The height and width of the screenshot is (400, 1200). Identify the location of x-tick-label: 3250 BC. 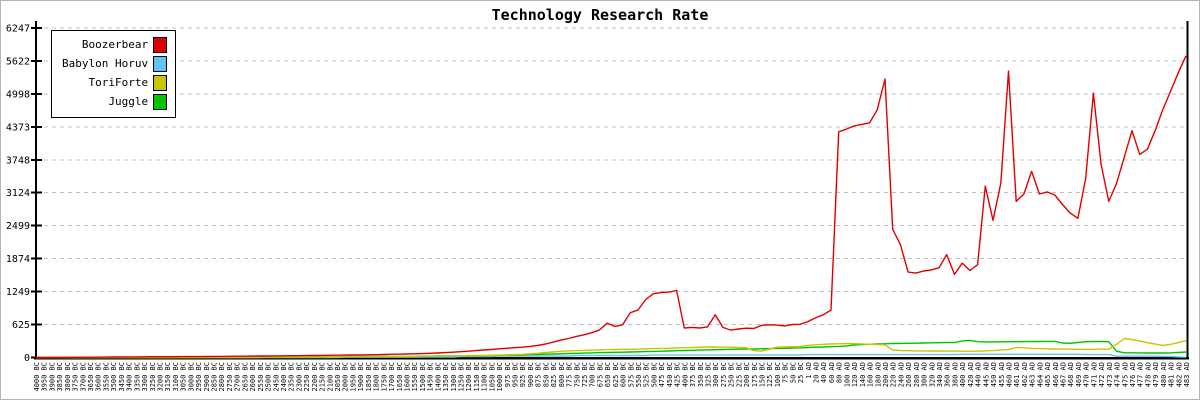
(153, 377).